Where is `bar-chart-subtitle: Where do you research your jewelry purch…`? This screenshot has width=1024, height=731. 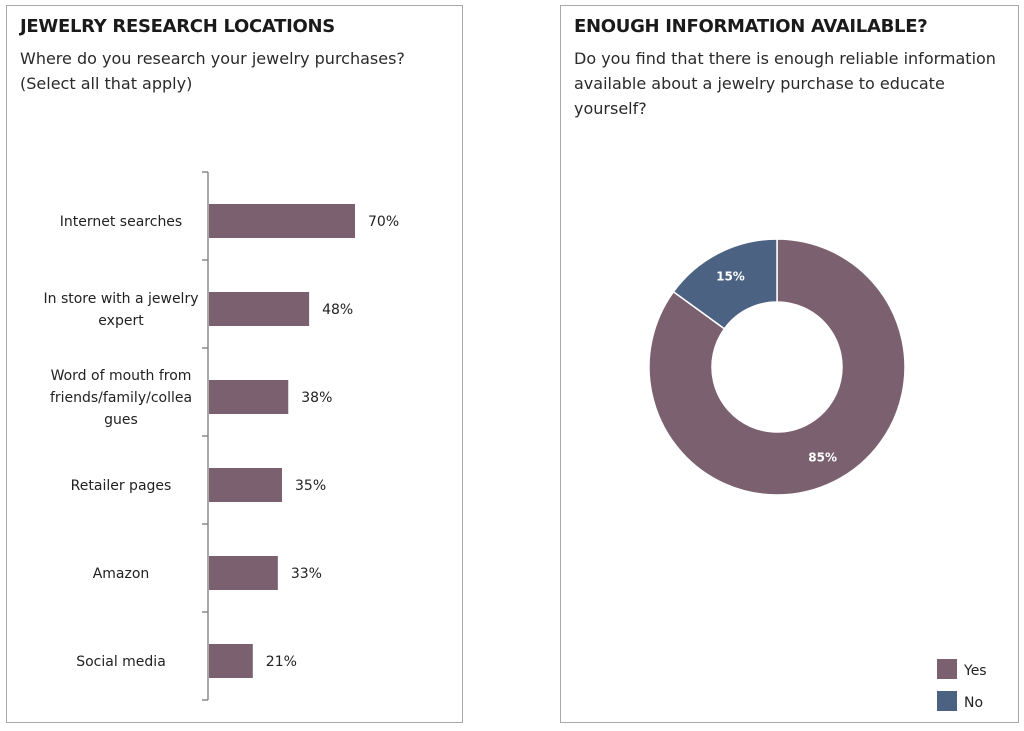
bar-chart-subtitle: Where do you research your jewelry purch… is located at coordinates (230, 71).